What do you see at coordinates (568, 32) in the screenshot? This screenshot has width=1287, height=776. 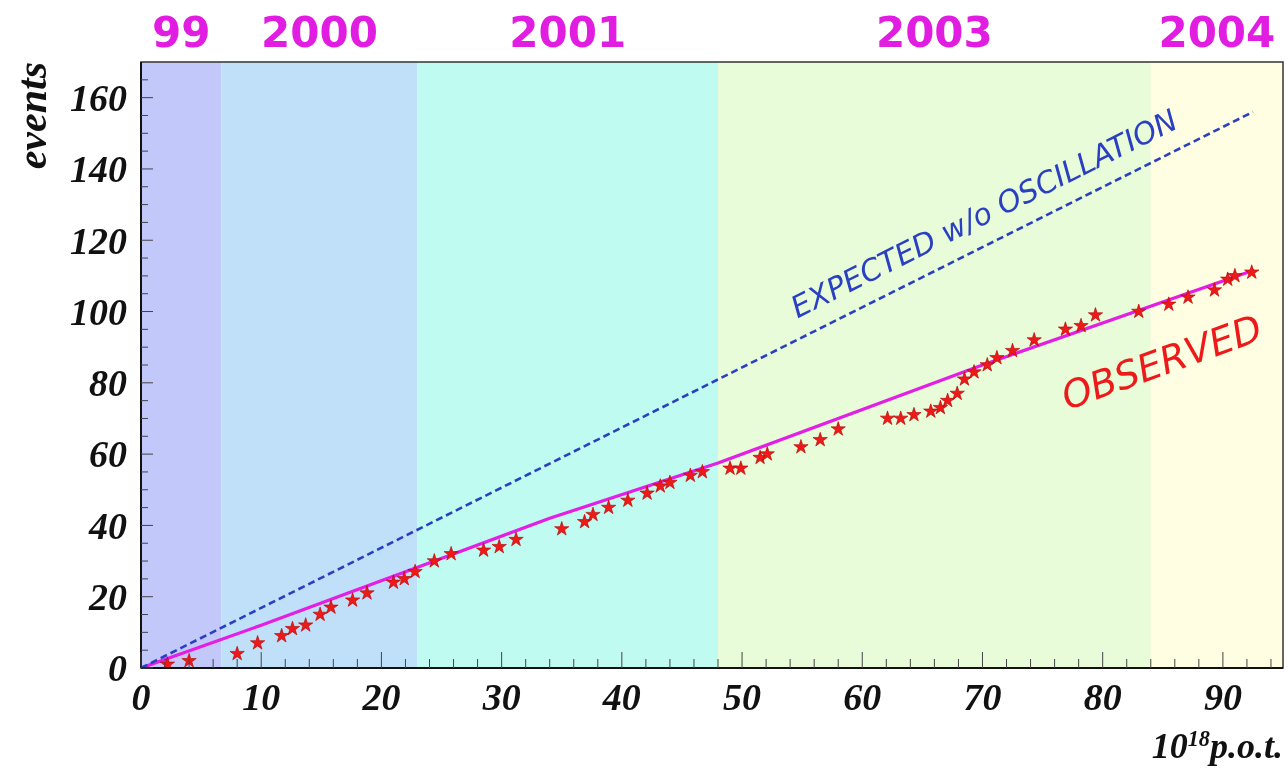 I see `band-label: 2001` at bounding box center [568, 32].